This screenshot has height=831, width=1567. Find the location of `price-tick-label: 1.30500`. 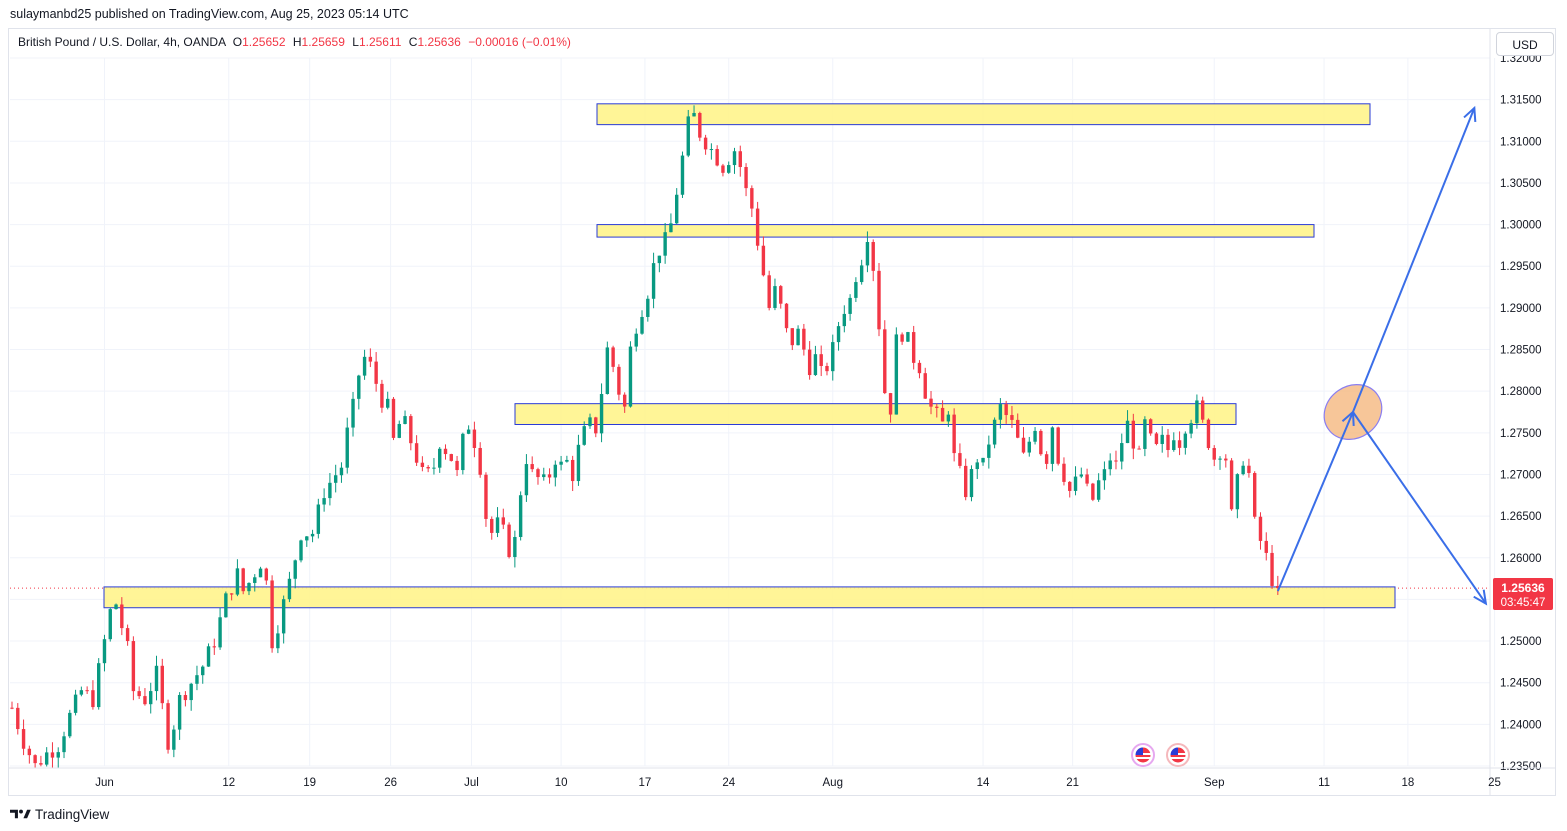

price-tick-label: 1.30500 is located at coordinates (1521, 184).